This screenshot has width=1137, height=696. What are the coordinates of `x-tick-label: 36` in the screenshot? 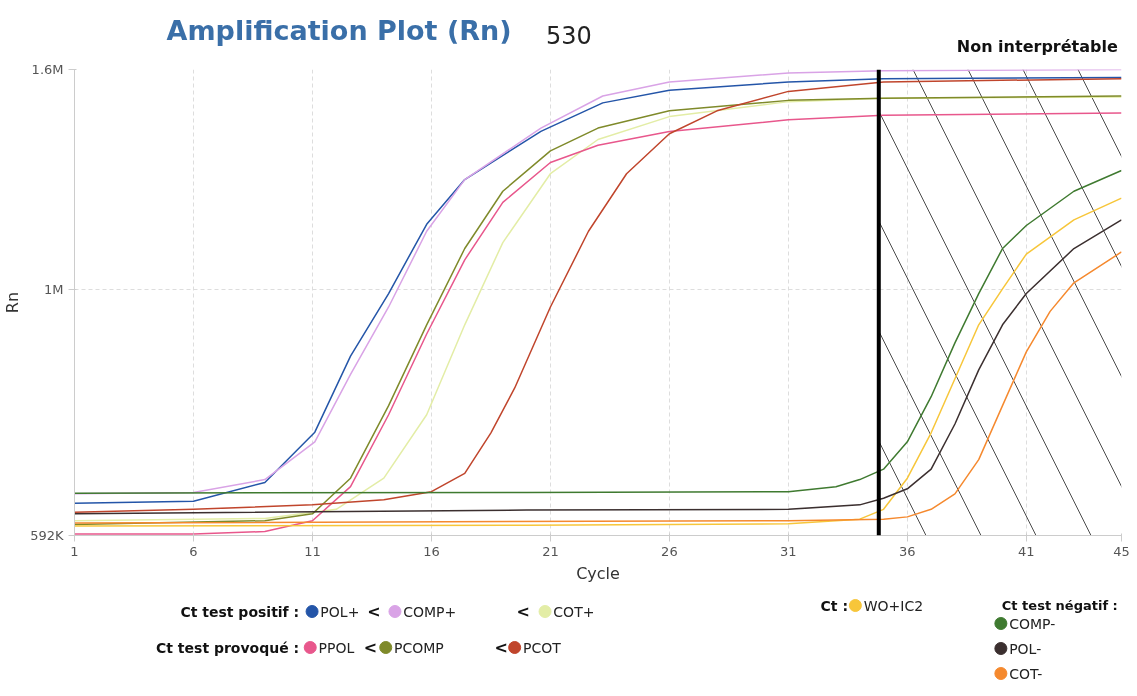 It's located at (907, 551).